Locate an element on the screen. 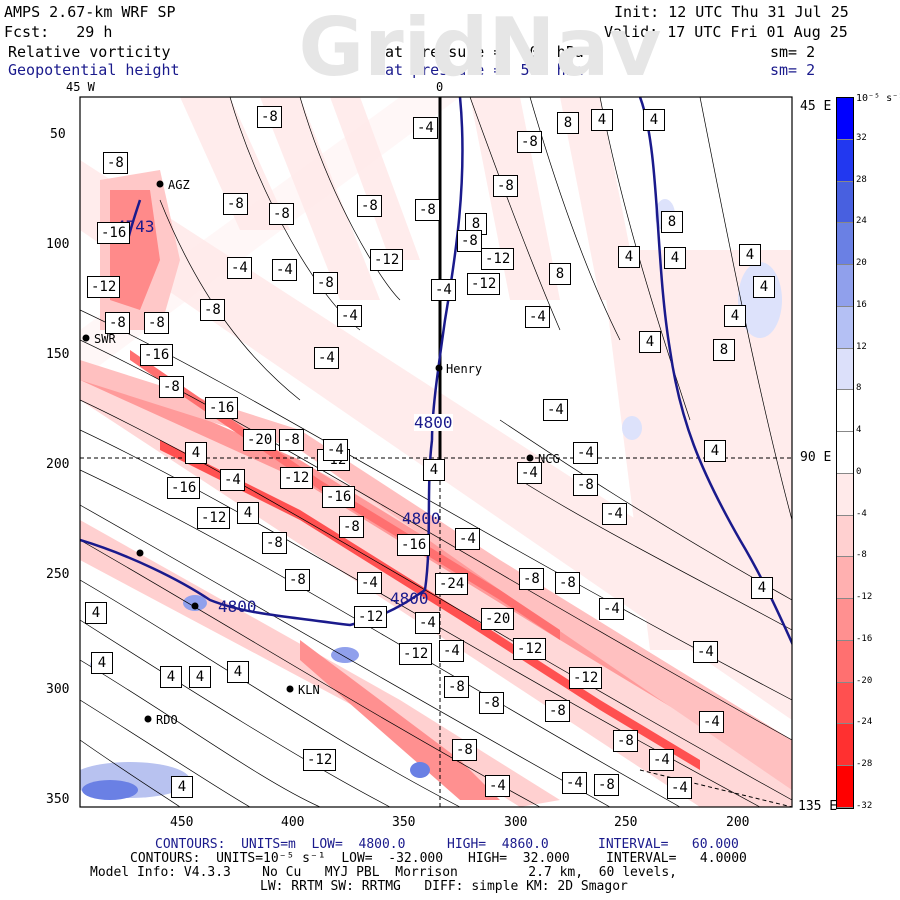 The image size is (900, 900). lon-label-45e: 45 E is located at coordinates (816, 106).